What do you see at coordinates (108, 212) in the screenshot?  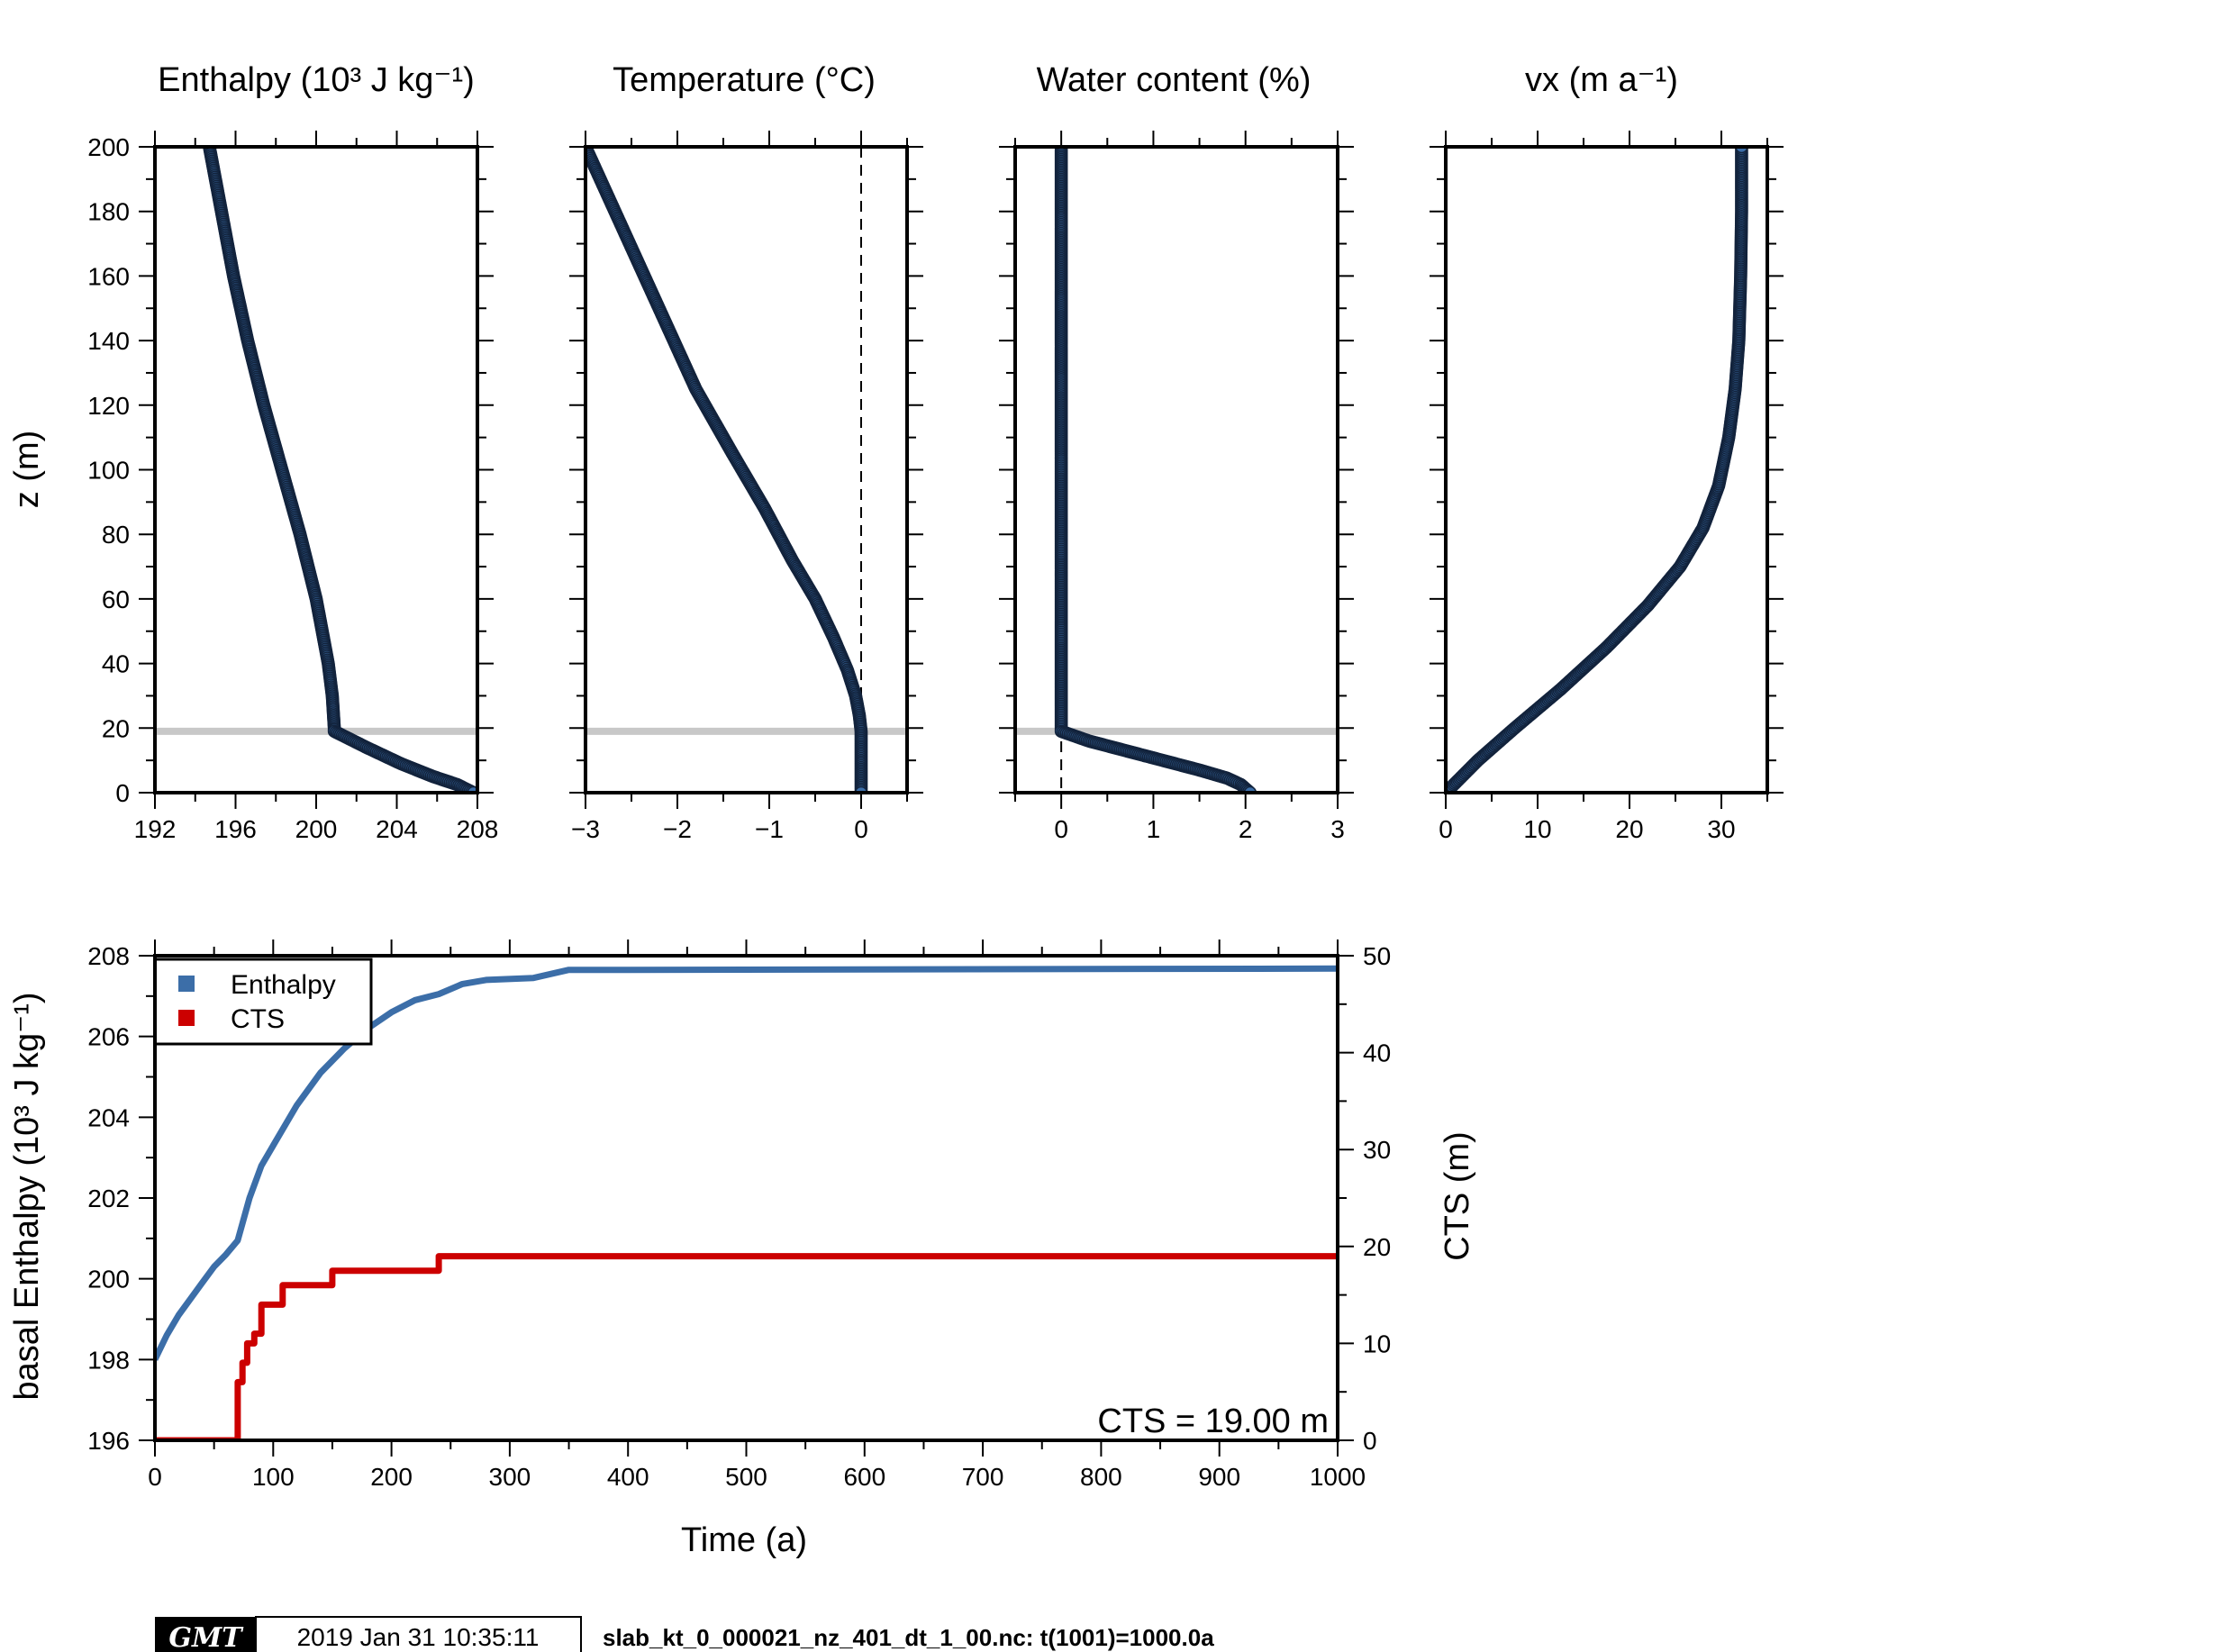 I see `y-tick-label-0: 180` at bounding box center [108, 212].